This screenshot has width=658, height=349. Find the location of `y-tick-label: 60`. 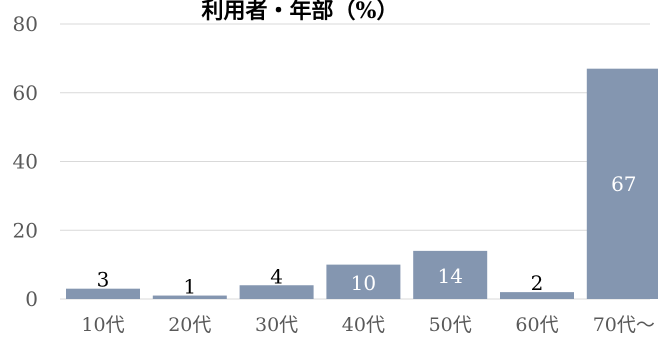

y-tick-label: 60 is located at coordinates (25, 93).